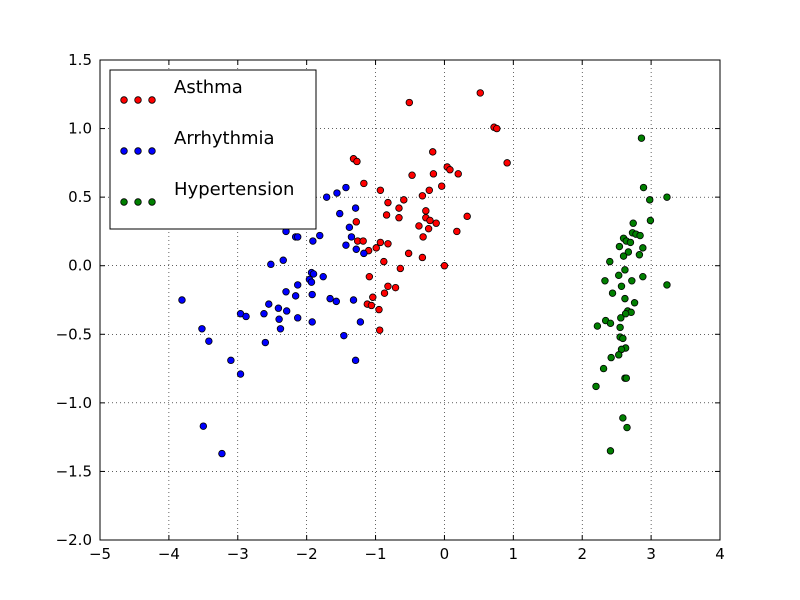 Image resolution: width=800 pixels, height=600 pixels. Describe the element at coordinates (651, 554) in the screenshot. I see `x-tick-label: 3` at that location.